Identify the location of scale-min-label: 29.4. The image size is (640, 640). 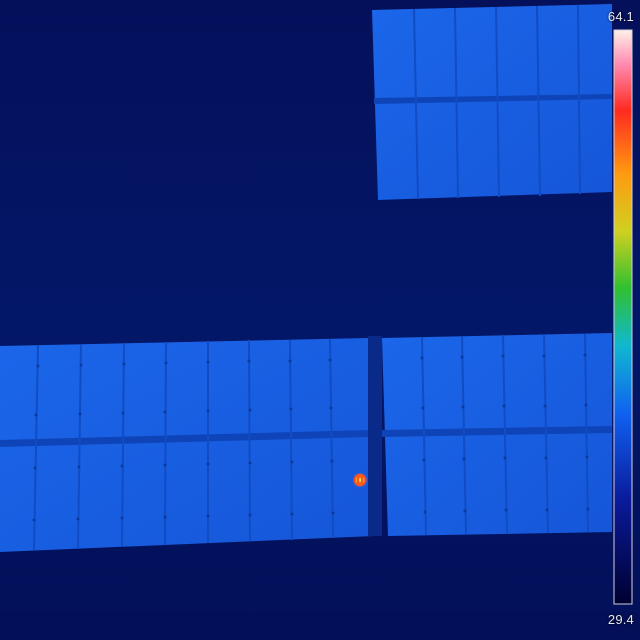
(620, 619).